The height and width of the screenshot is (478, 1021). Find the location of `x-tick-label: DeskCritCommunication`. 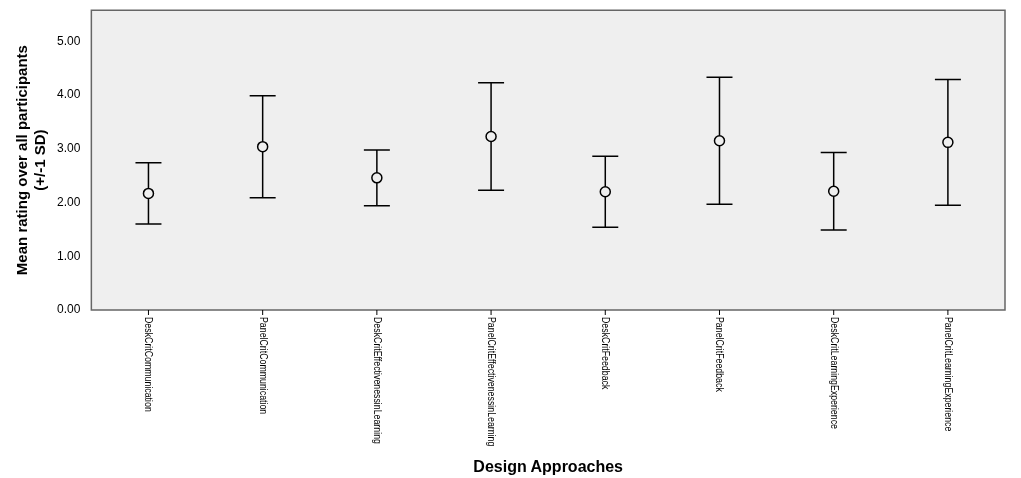

x-tick-label: DeskCritCommunication is located at coordinates (149, 364).